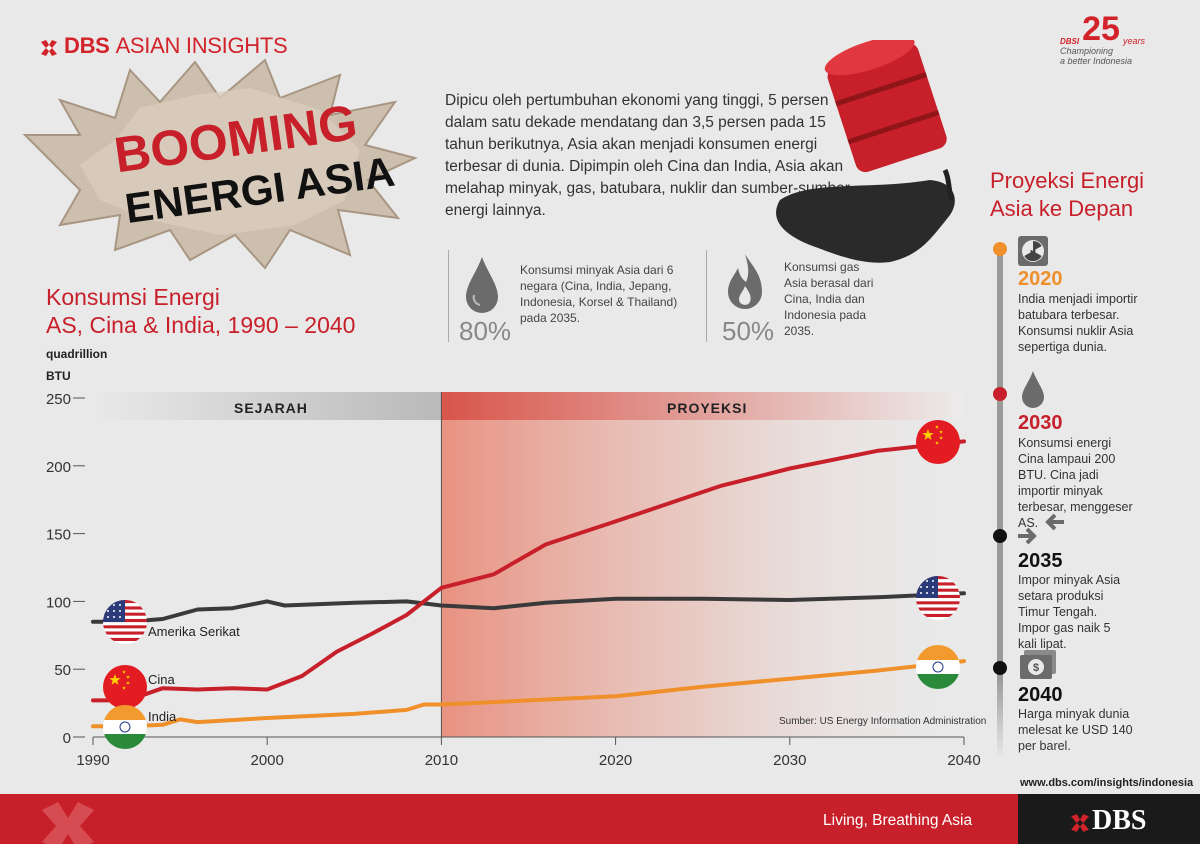 The image size is (1200, 844). I want to click on label-us: Amerika Serikat, so click(194, 631).